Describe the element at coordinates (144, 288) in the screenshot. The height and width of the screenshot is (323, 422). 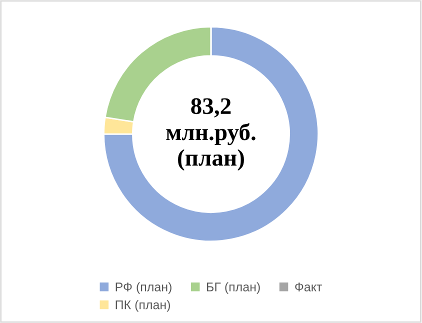
I see `legend-label: РФ (план)` at that location.